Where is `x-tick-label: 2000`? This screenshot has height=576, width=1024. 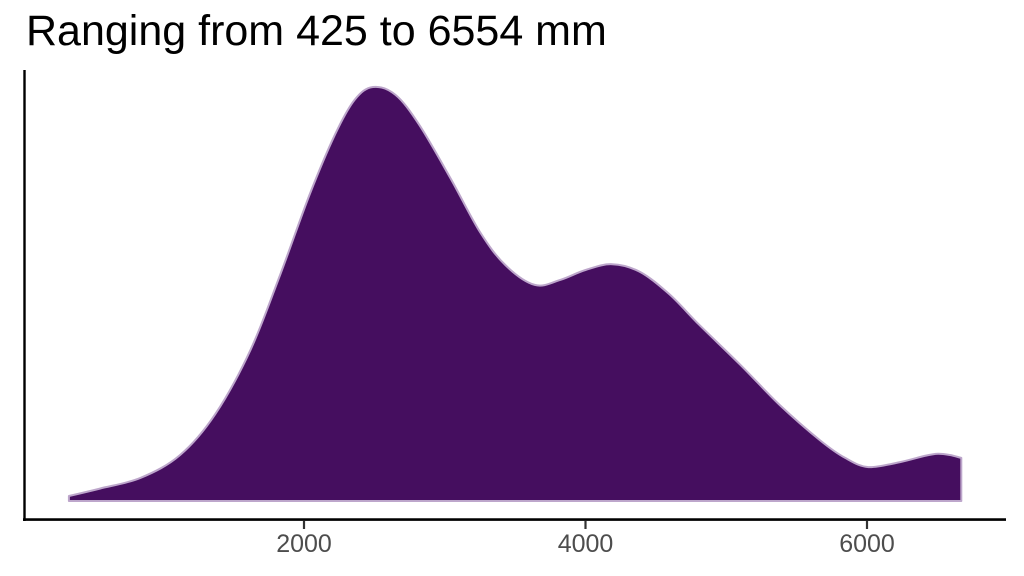
x-tick-label: 2000 is located at coordinates (304, 544).